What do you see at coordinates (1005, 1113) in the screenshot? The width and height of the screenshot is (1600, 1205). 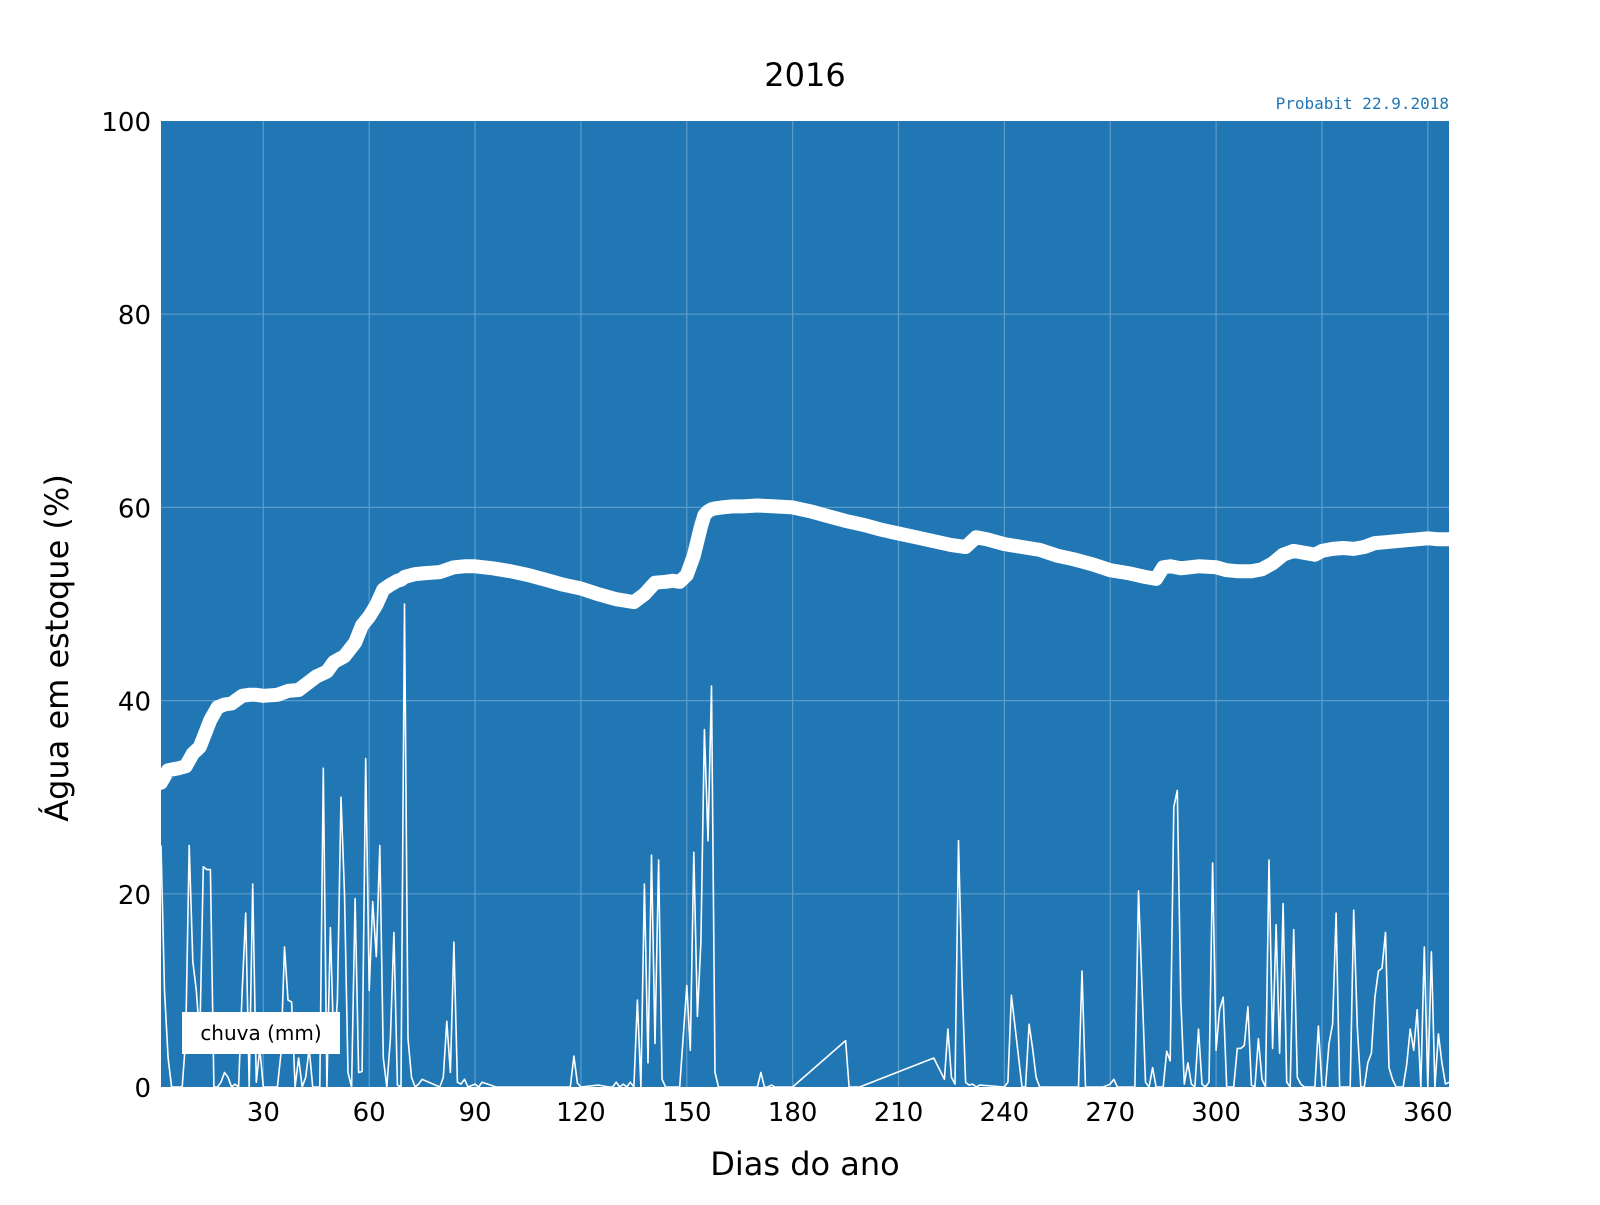 I see `x-tick-label: 240` at bounding box center [1005, 1113].